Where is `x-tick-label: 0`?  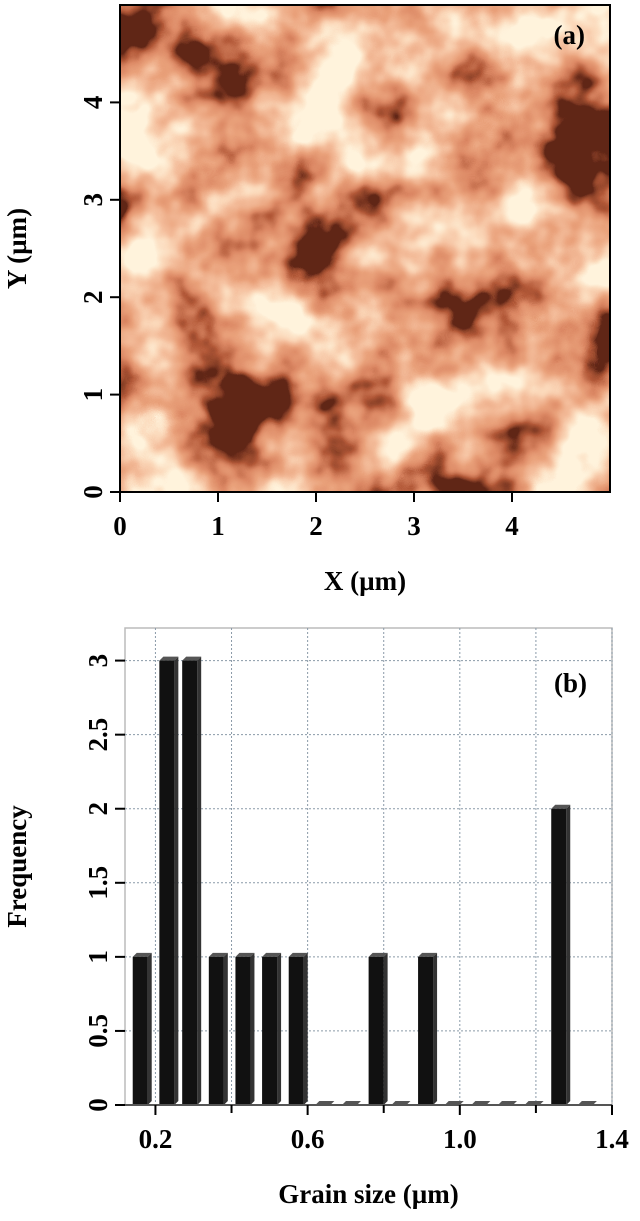 x-tick-label: 0 is located at coordinates (120, 526).